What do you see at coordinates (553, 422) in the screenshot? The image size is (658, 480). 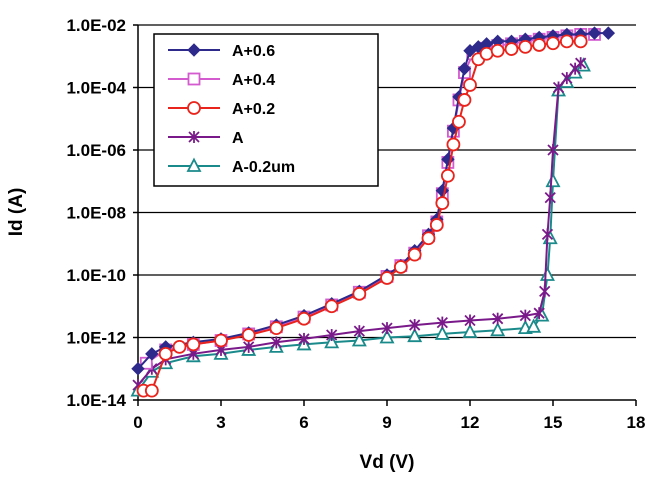 I see `x-tick-label: 15` at bounding box center [553, 422].